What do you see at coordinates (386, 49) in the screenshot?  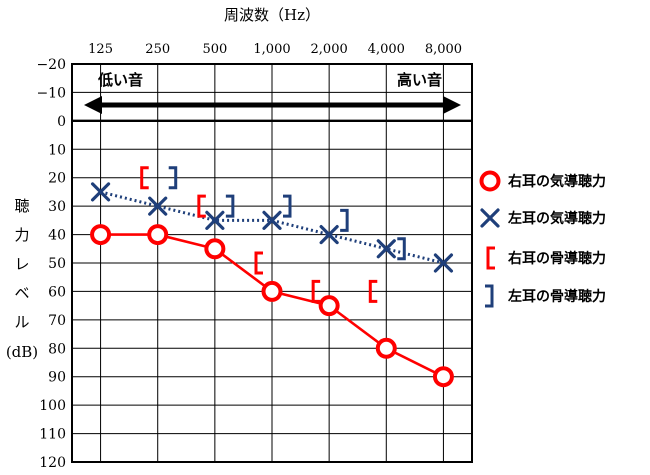 I see `x-tick-label: 4,000` at bounding box center [386, 49].